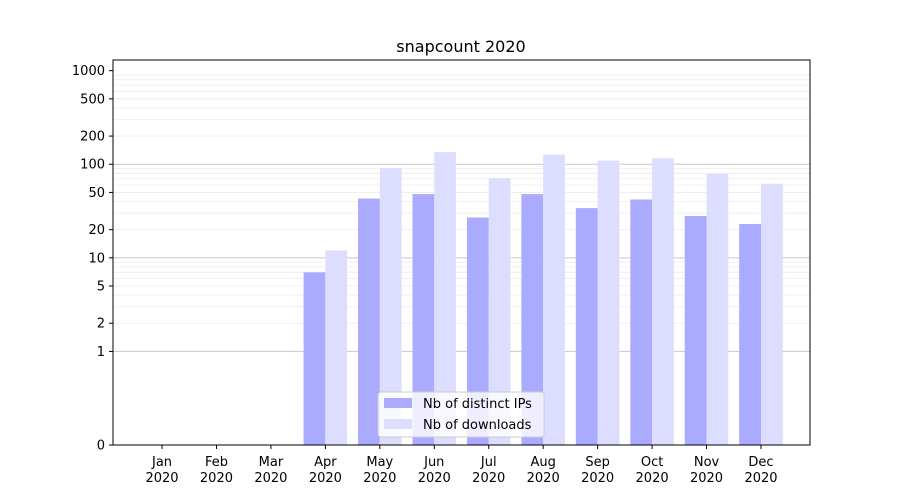 The height and width of the screenshot is (500, 900). What do you see at coordinates (532, 319) in the screenshot?
I see `bar-distinct-ips-aug` at bounding box center [532, 319].